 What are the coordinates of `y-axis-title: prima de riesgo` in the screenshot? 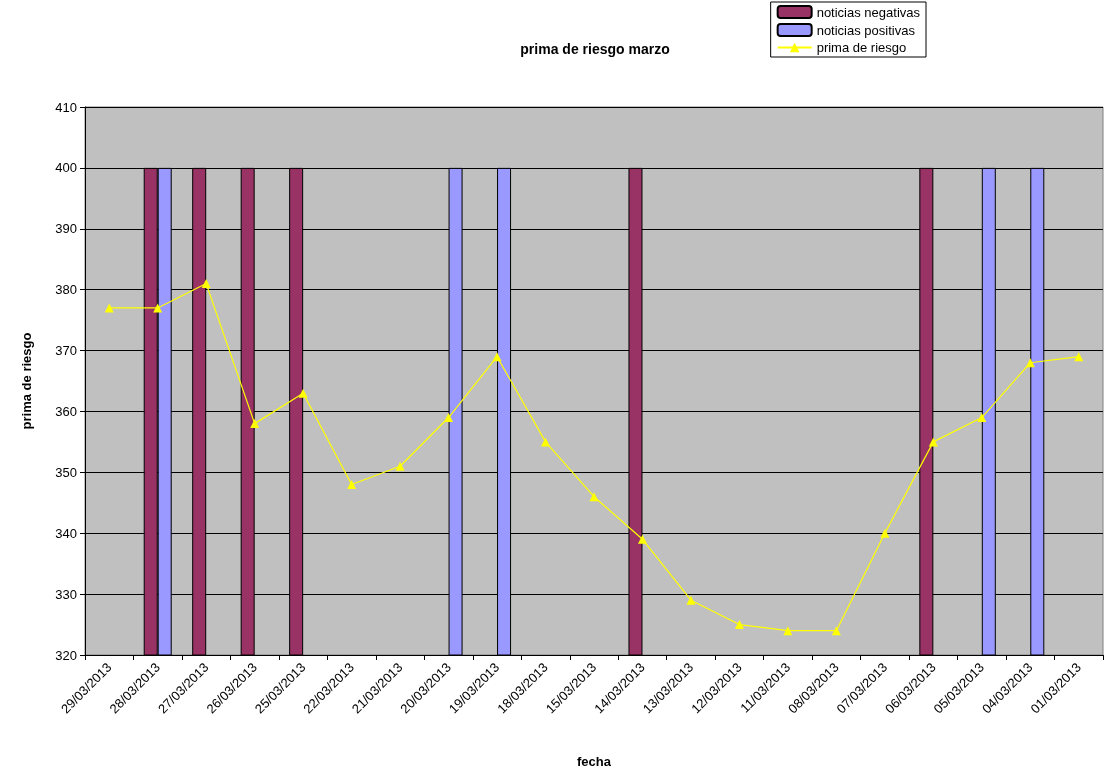 It's located at (26, 381).